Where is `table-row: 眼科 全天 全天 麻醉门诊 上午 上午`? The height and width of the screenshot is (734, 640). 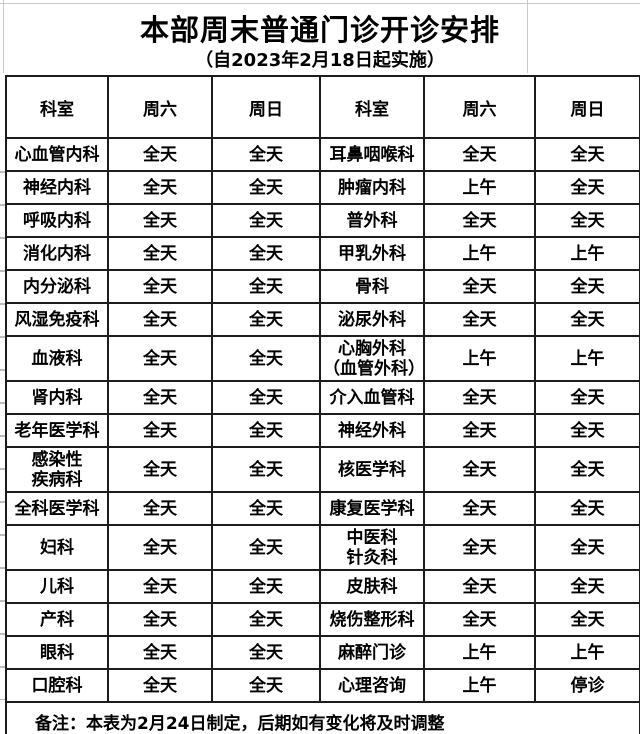
table-row: 眼科 全天 全天 麻醉门诊 上午 上午 is located at coordinates (322, 652).